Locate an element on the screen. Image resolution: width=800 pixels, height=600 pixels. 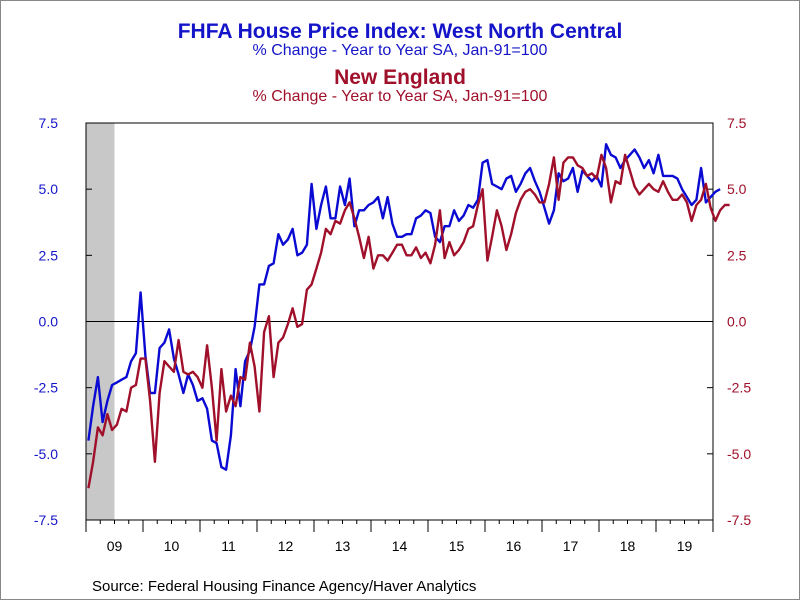
x-tick-label: 18 is located at coordinates (628, 546).